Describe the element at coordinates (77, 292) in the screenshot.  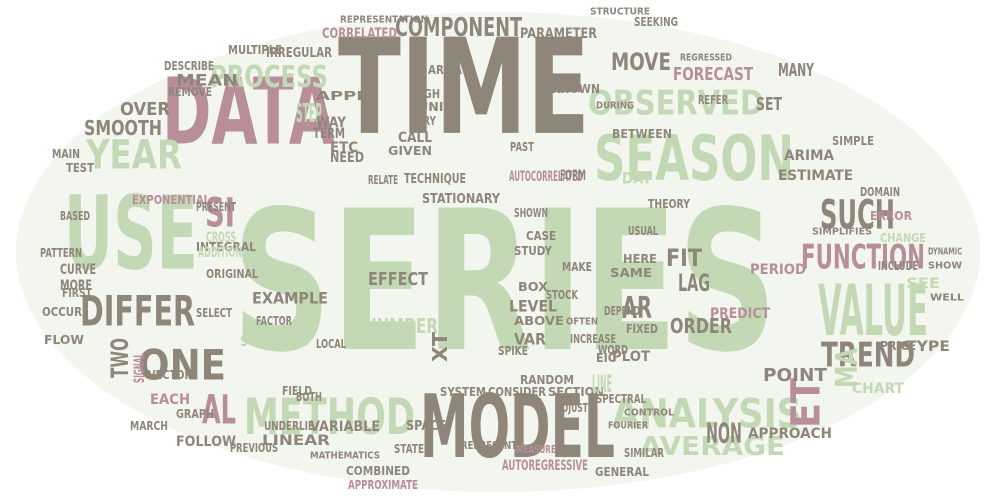
I see `cloud-word: FIRST` at that location.